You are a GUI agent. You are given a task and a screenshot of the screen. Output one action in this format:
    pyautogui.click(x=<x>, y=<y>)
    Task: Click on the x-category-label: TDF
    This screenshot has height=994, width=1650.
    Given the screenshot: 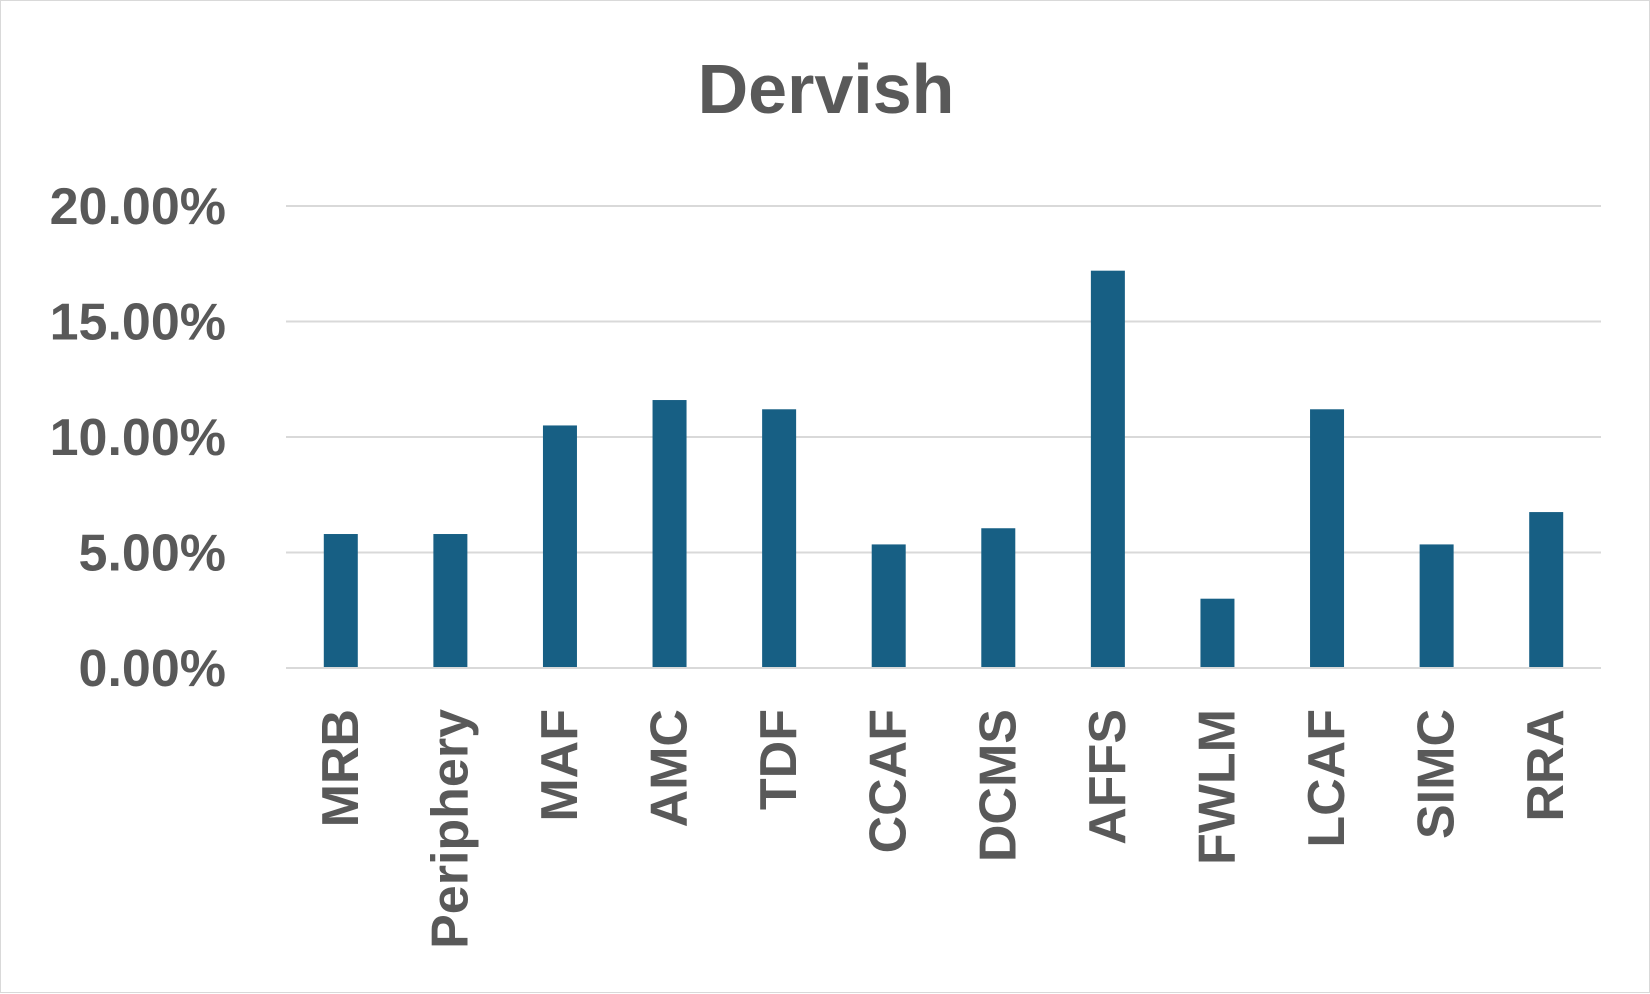 What is the action you would take?
    pyautogui.click(x=779, y=759)
    